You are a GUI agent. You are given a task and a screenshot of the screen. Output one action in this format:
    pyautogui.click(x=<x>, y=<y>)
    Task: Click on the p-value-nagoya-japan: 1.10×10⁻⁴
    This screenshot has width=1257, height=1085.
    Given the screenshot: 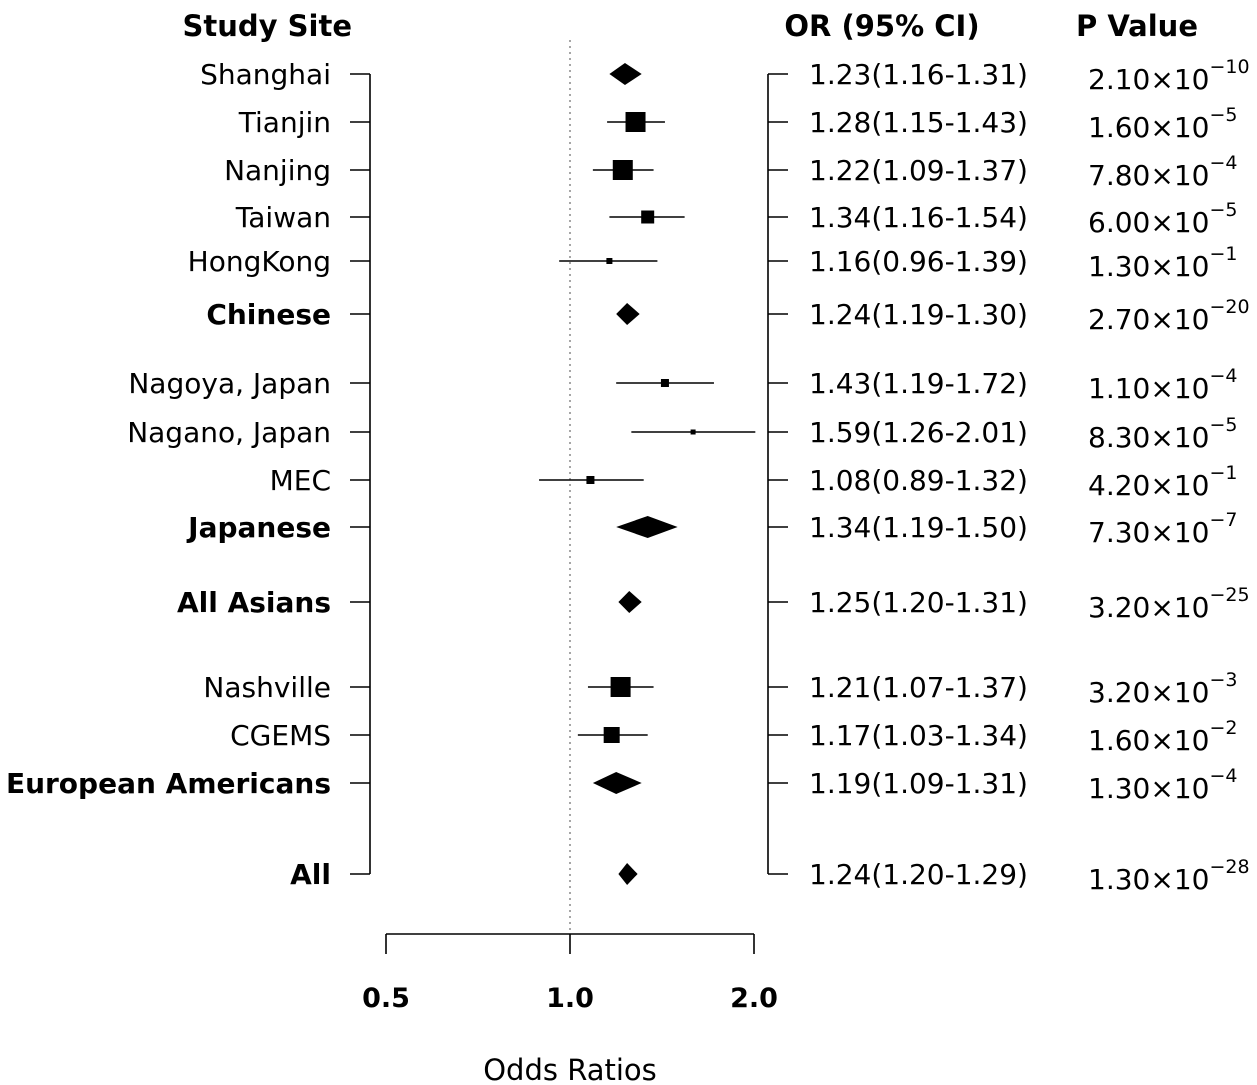 What is the action you would take?
    pyautogui.click(x=1162, y=385)
    